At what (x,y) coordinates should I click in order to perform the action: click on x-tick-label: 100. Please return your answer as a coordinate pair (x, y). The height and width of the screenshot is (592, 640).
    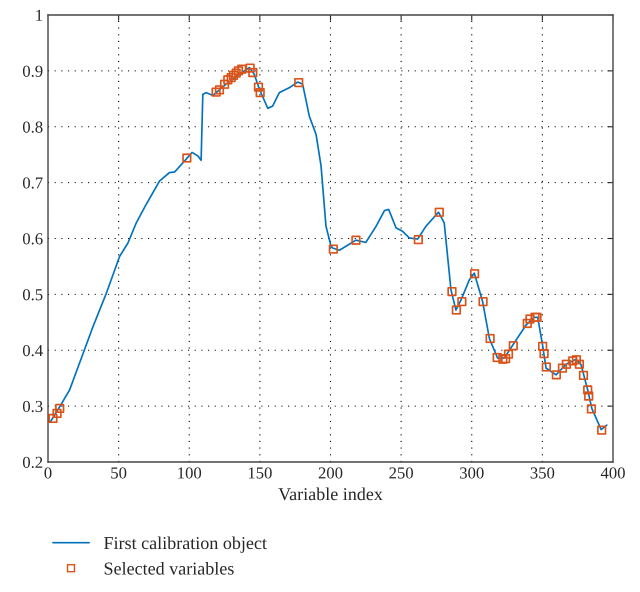
    Looking at the image, I should click on (190, 473).